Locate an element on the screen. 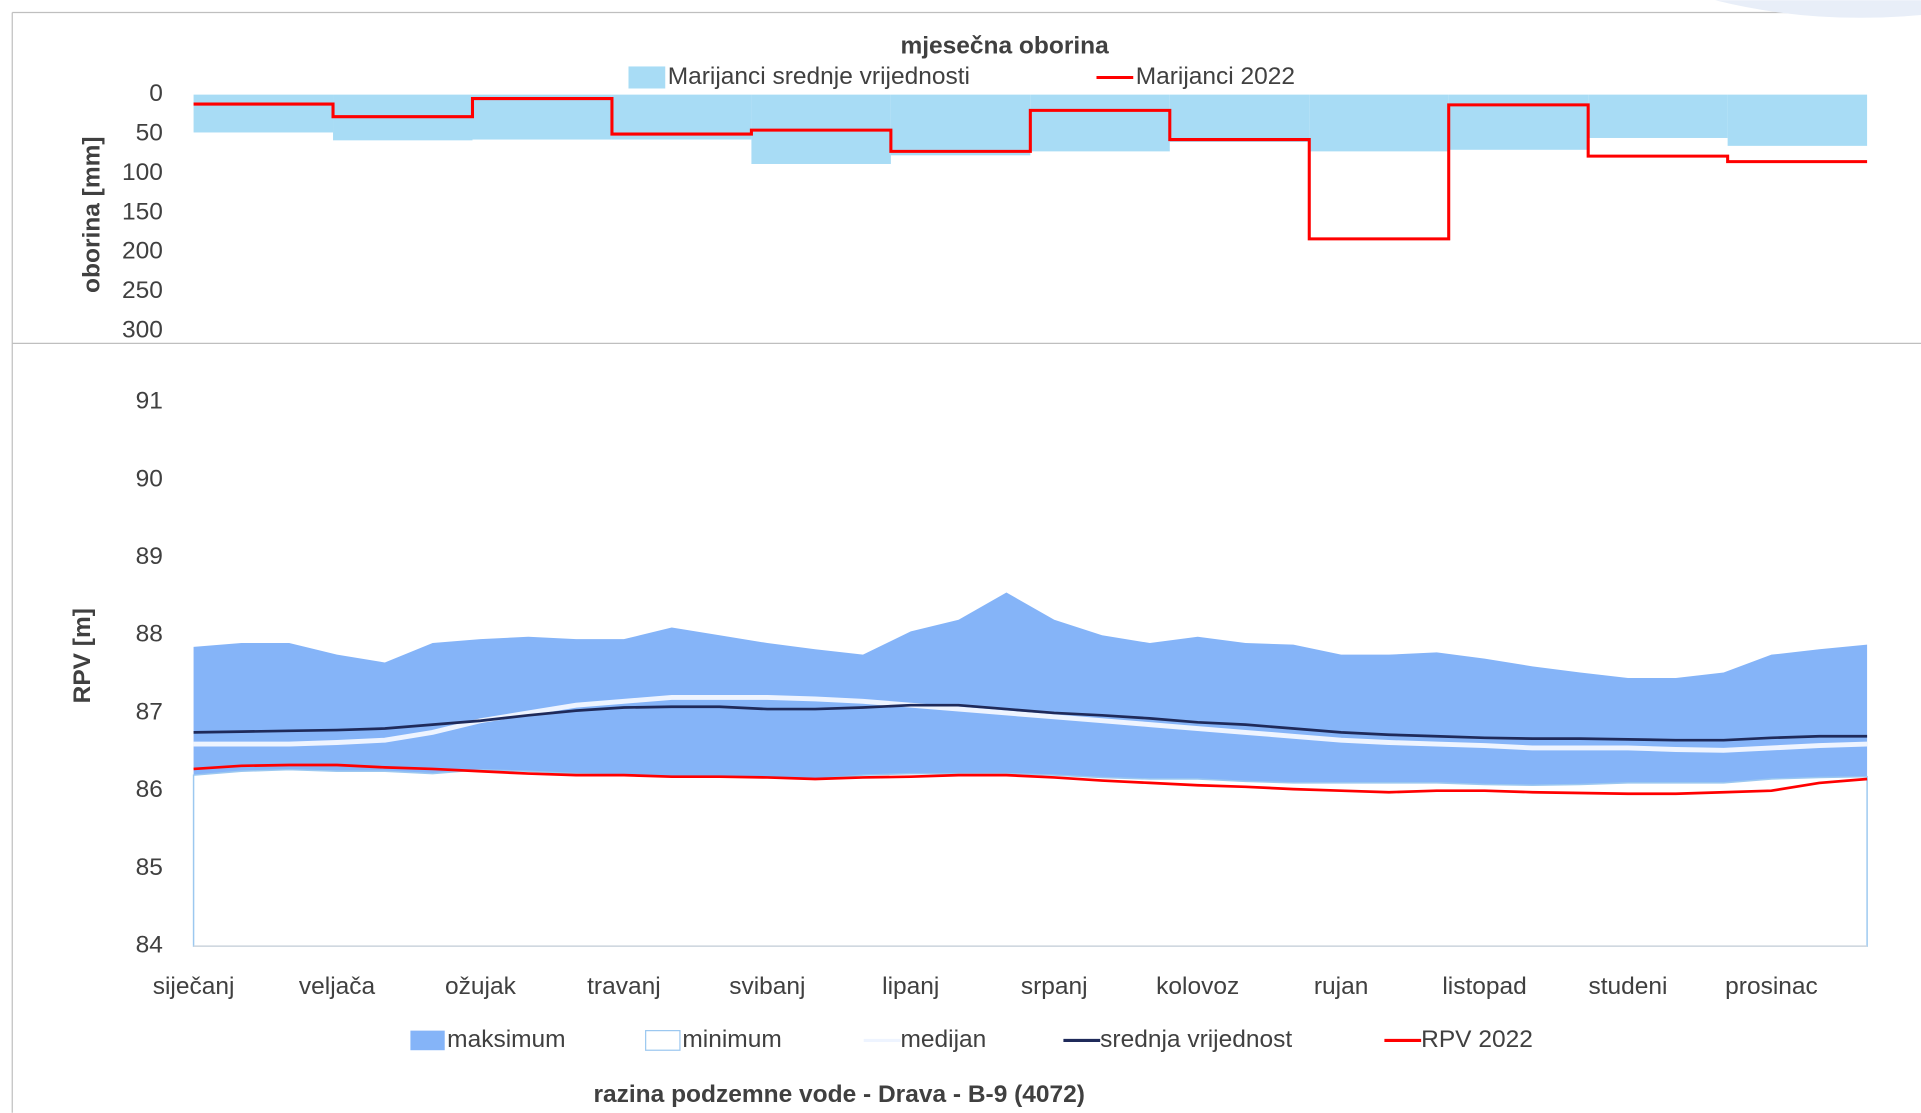 The image size is (1921, 1113). legend-label: Marijanci 2022 is located at coordinates (1215, 76).